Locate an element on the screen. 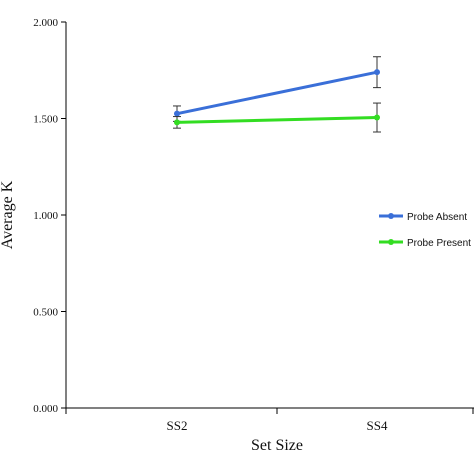 This screenshot has height=474, width=474. x-axis-ticks: SS2 SS4 is located at coordinates (269, 420).